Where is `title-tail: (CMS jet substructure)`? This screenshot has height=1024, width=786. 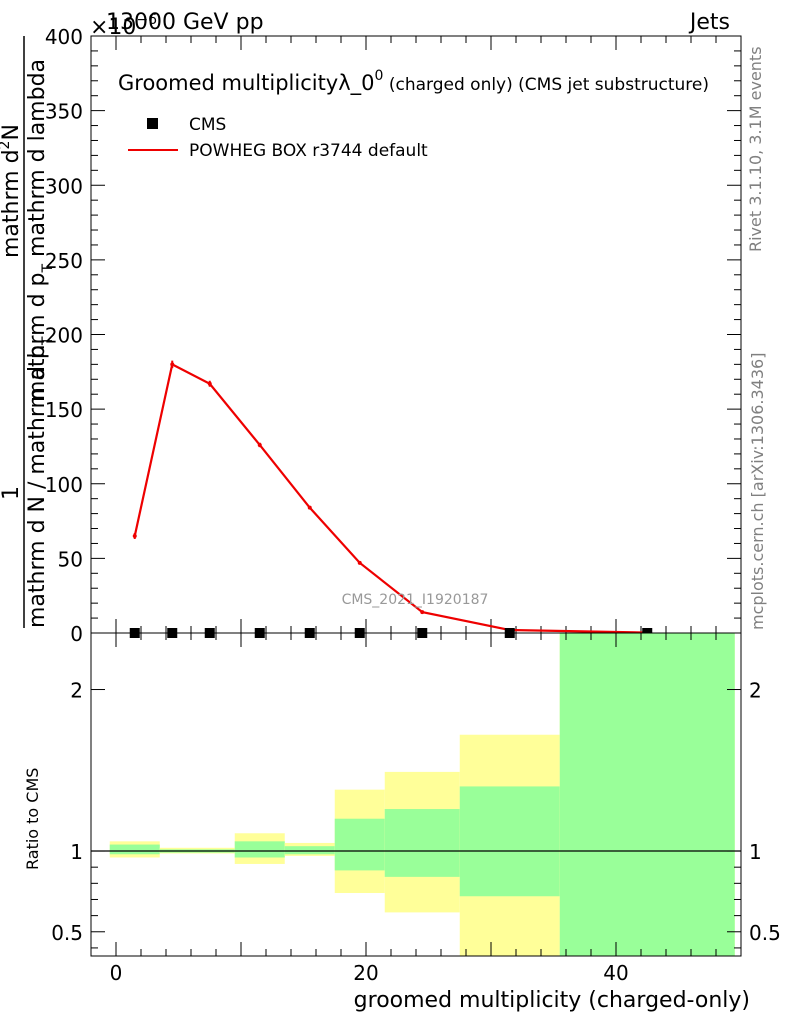
title-tail: (CMS jet substructure) is located at coordinates (611, 85).